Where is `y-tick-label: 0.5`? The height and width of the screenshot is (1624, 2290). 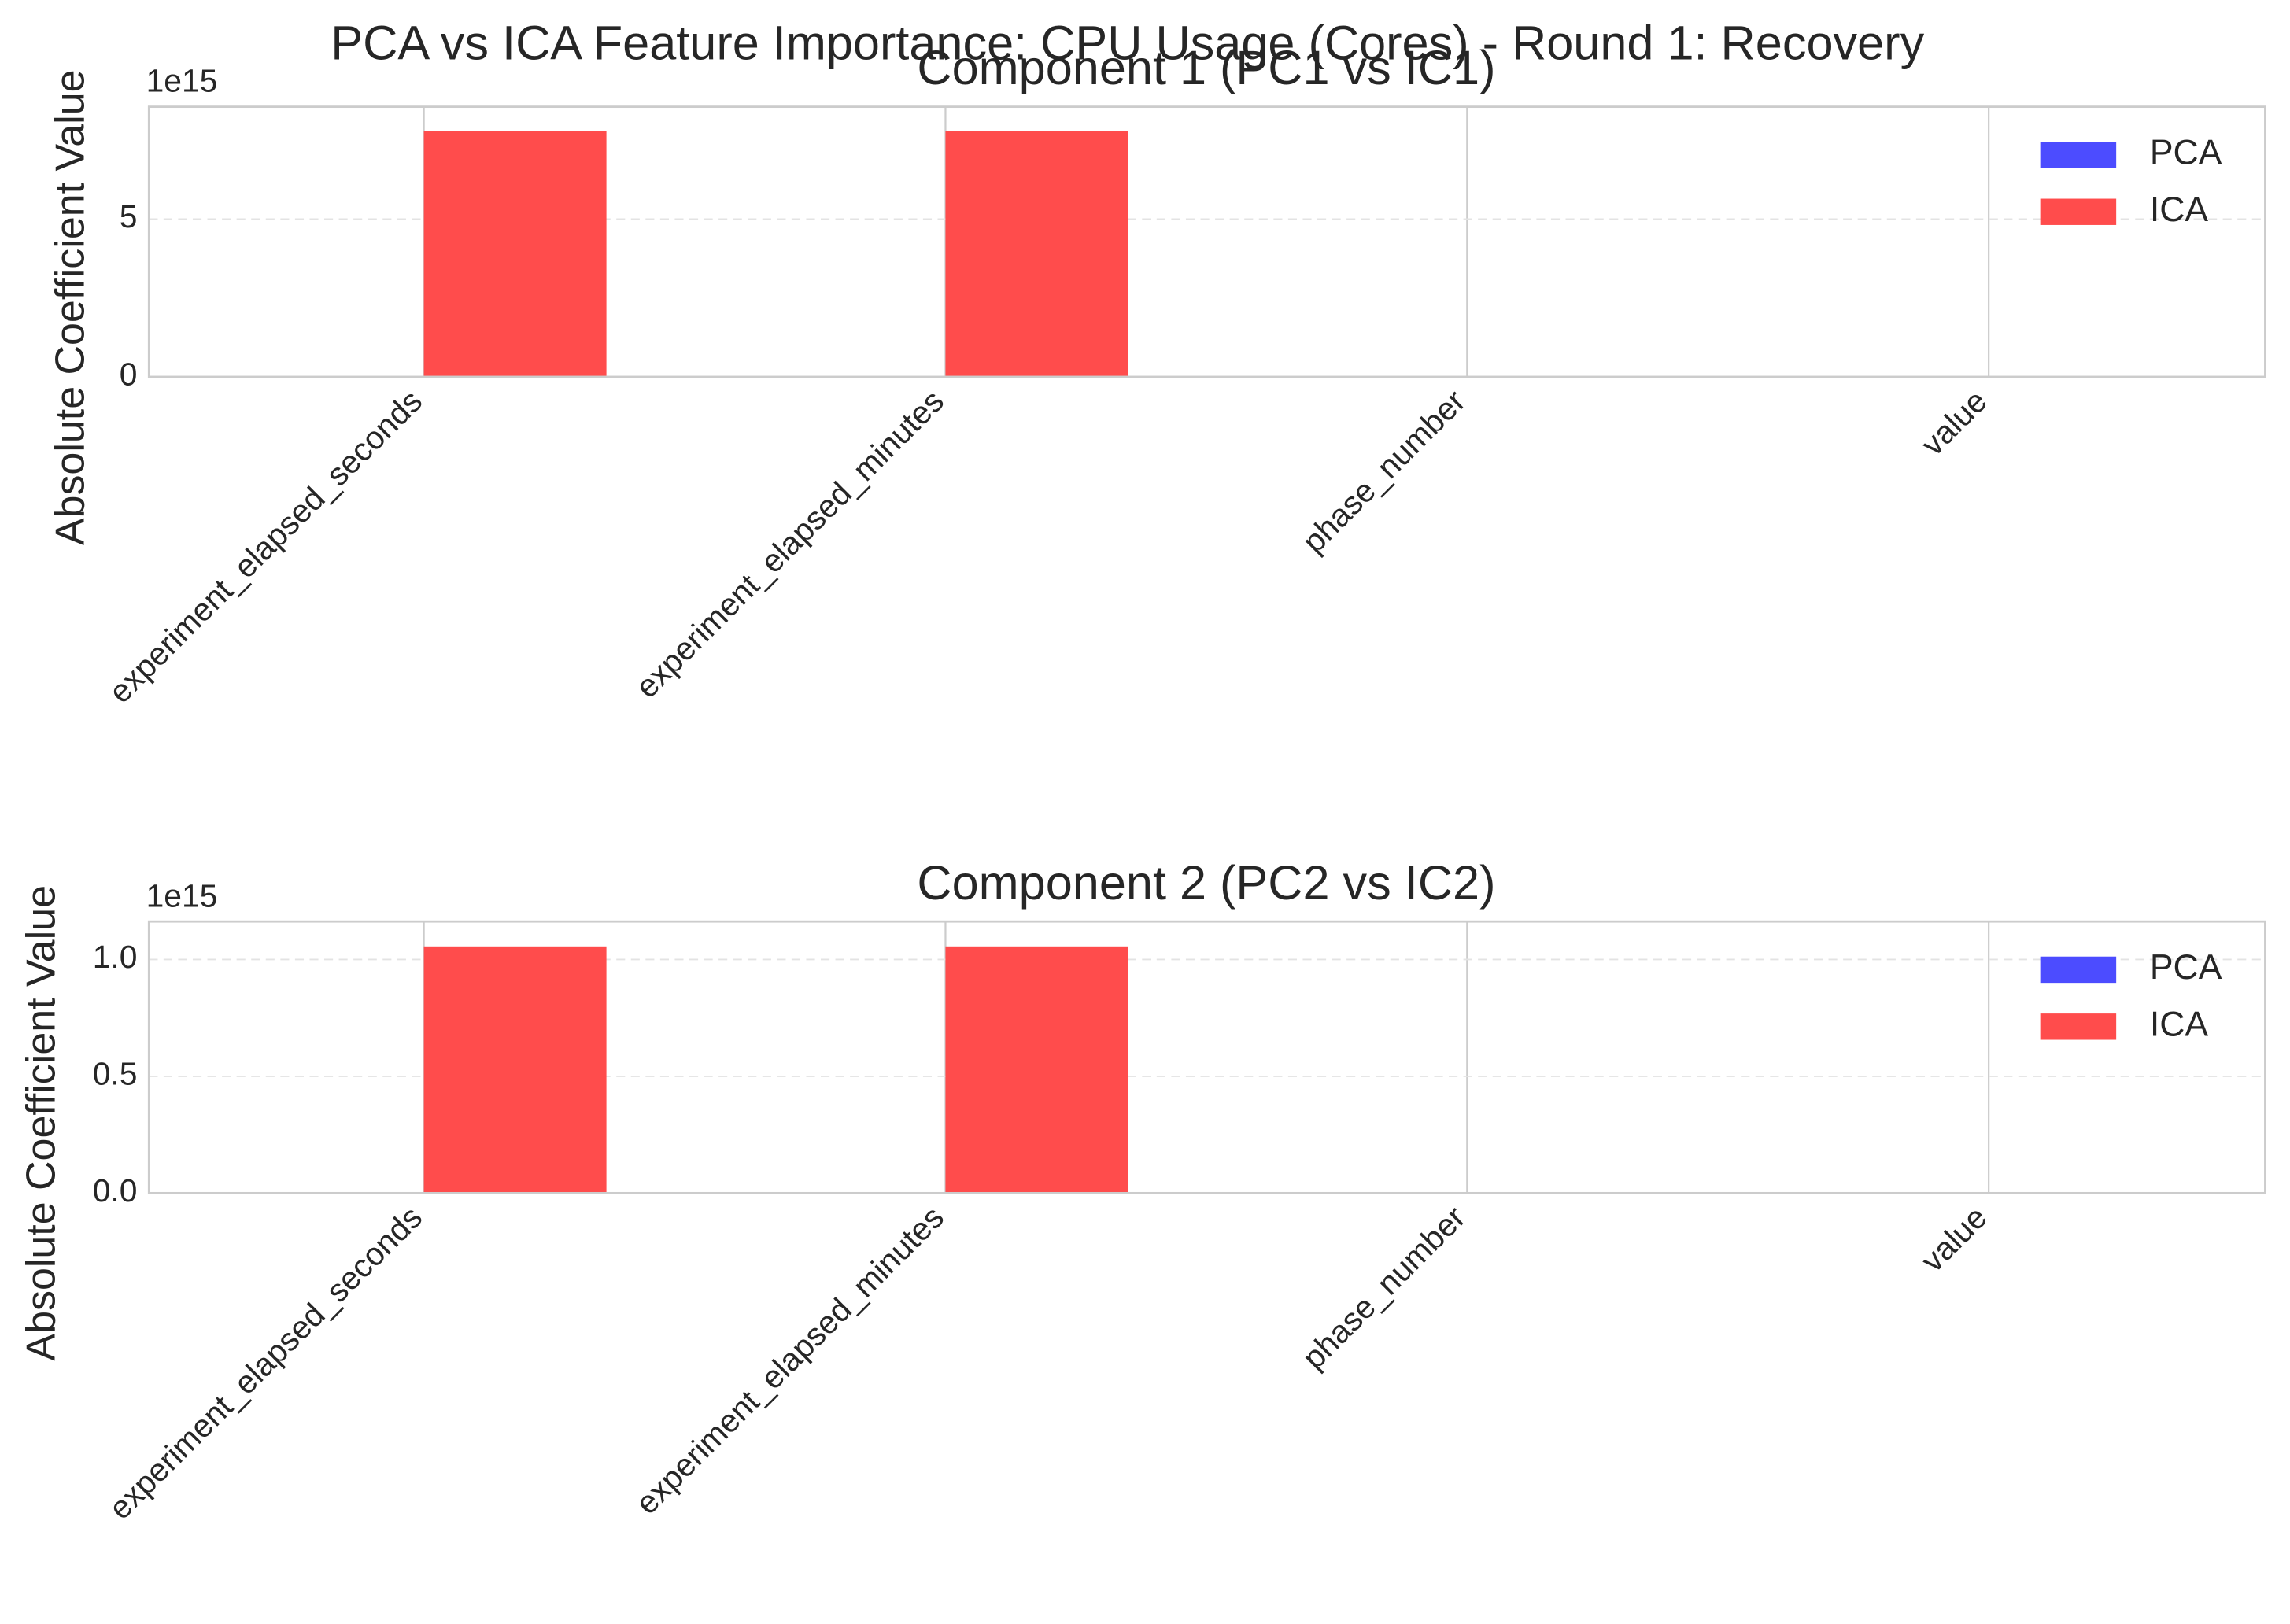
y-tick-label: 0.5 is located at coordinates (115, 1074).